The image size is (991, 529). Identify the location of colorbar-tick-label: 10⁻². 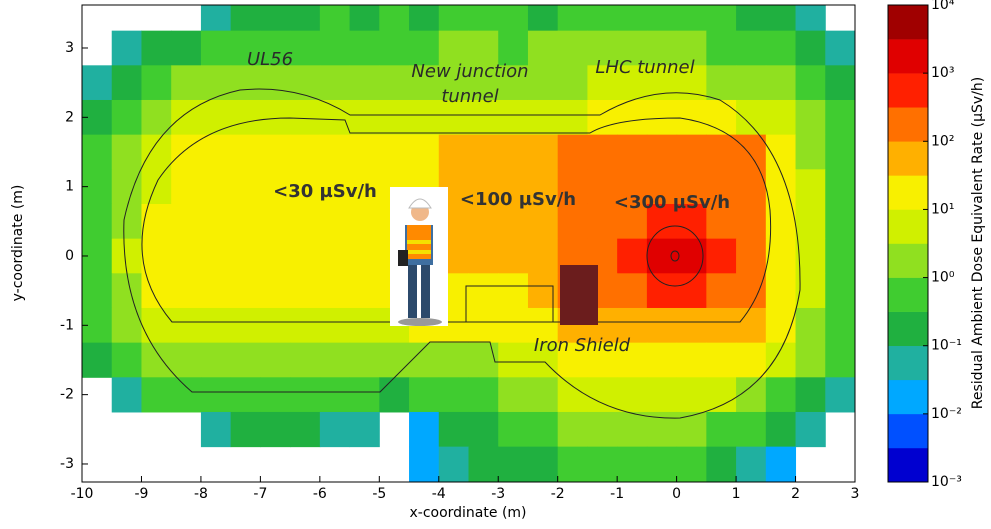
(946, 414).